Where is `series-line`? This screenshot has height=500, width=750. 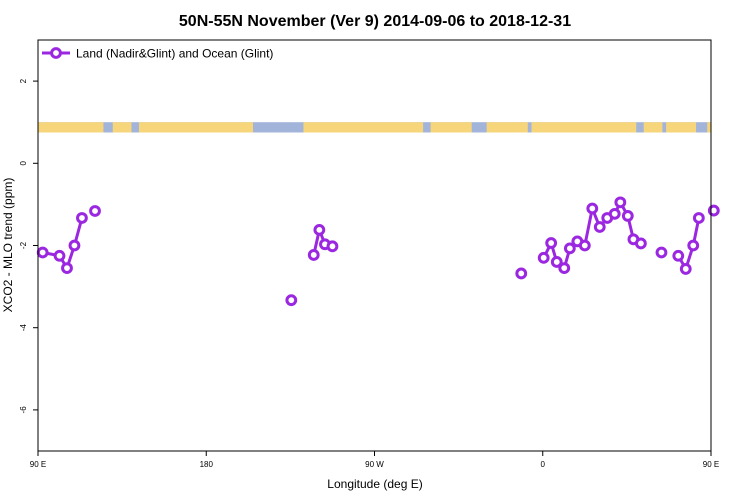 series-line is located at coordinates (688, 244).